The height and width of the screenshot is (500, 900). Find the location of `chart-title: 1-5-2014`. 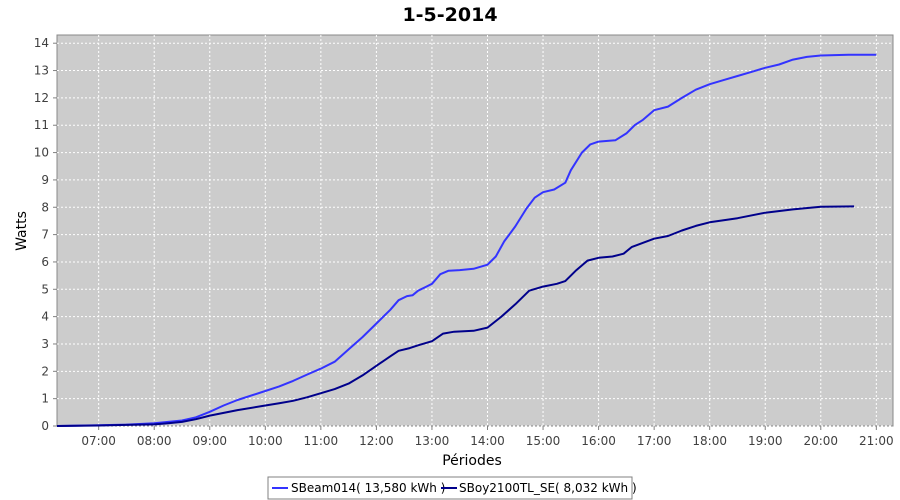

chart-title: 1-5-2014 is located at coordinates (449, 15).